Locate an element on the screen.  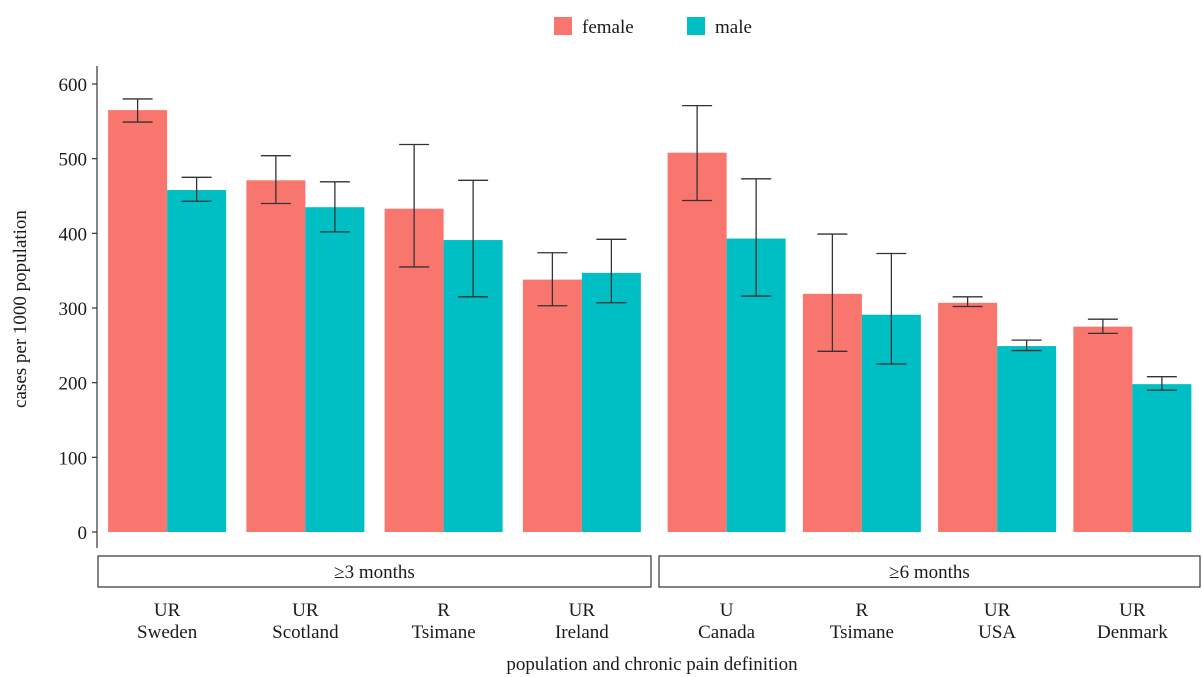
x-axis-title: population and chronic pain definition is located at coordinates (652, 664).